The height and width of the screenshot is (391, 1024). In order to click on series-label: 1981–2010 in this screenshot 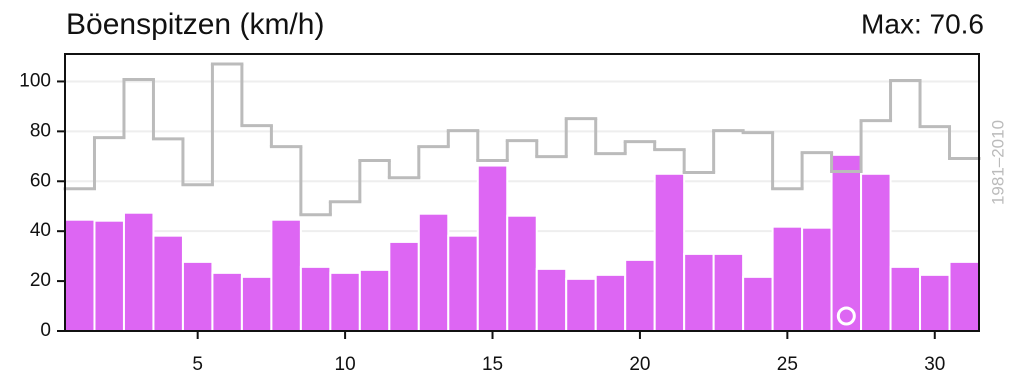, I will do `click(997, 162)`.